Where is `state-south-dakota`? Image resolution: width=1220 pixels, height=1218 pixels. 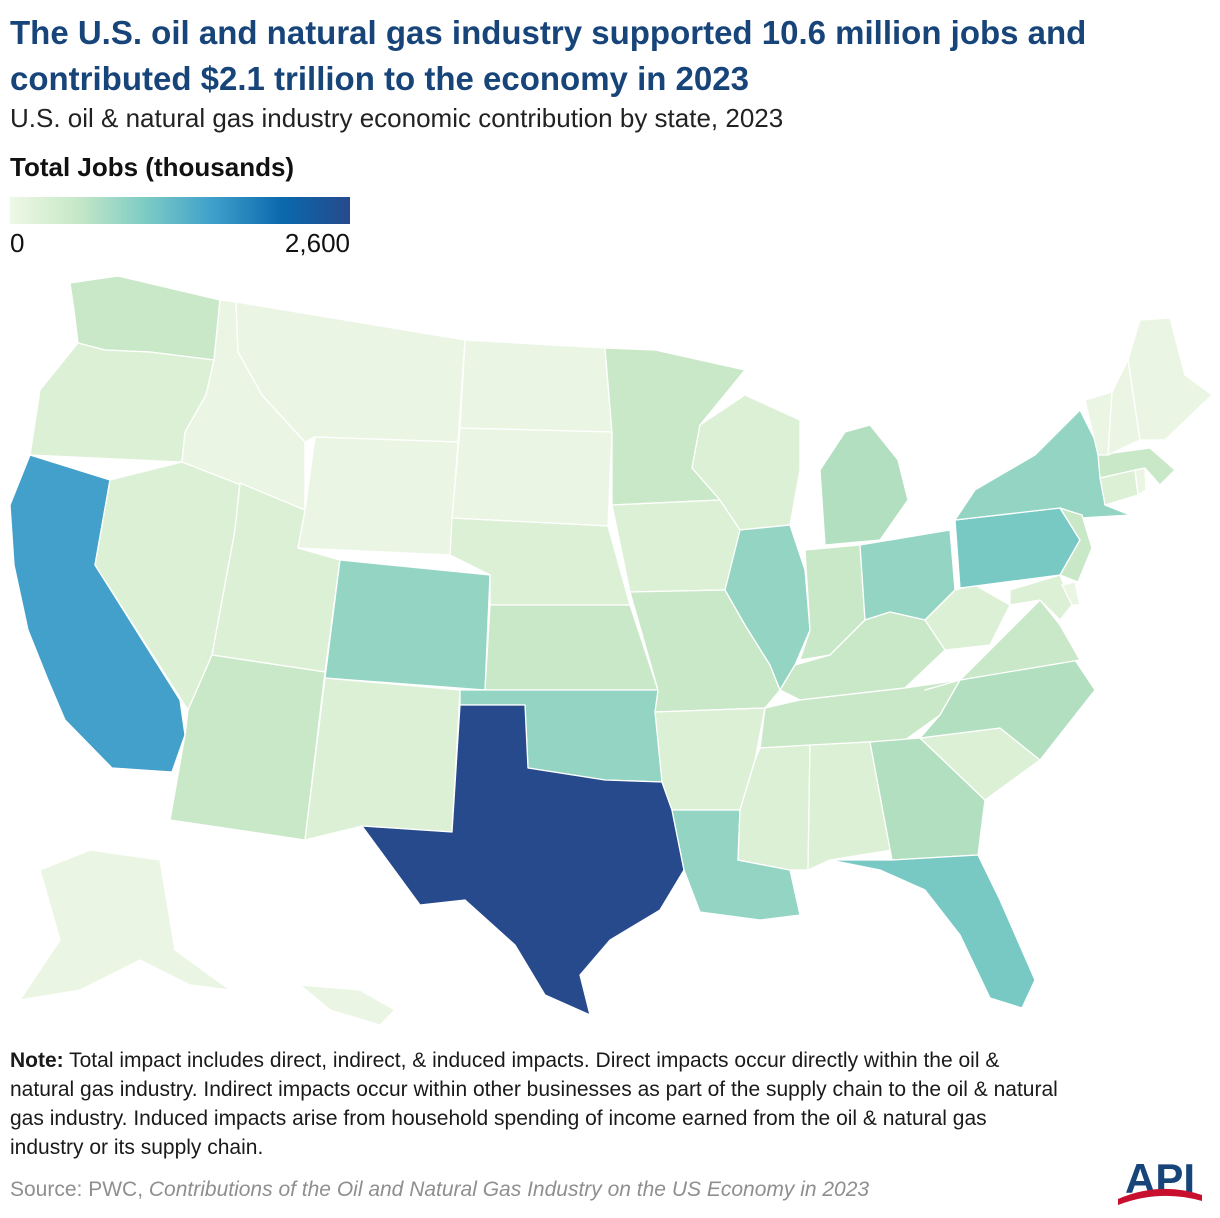
state-south-dakota is located at coordinates (532, 477).